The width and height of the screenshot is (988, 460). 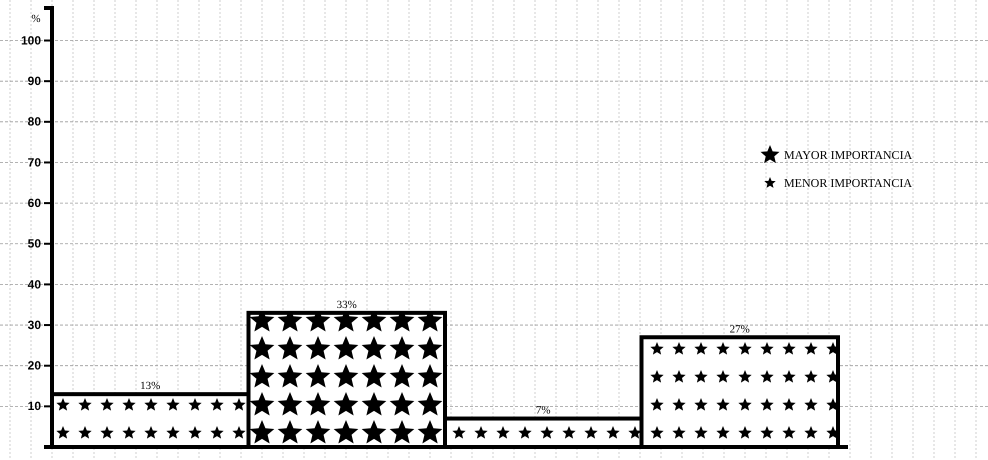 What do you see at coordinates (31, 40) in the screenshot?
I see `y-tick-label: 100` at bounding box center [31, 40].